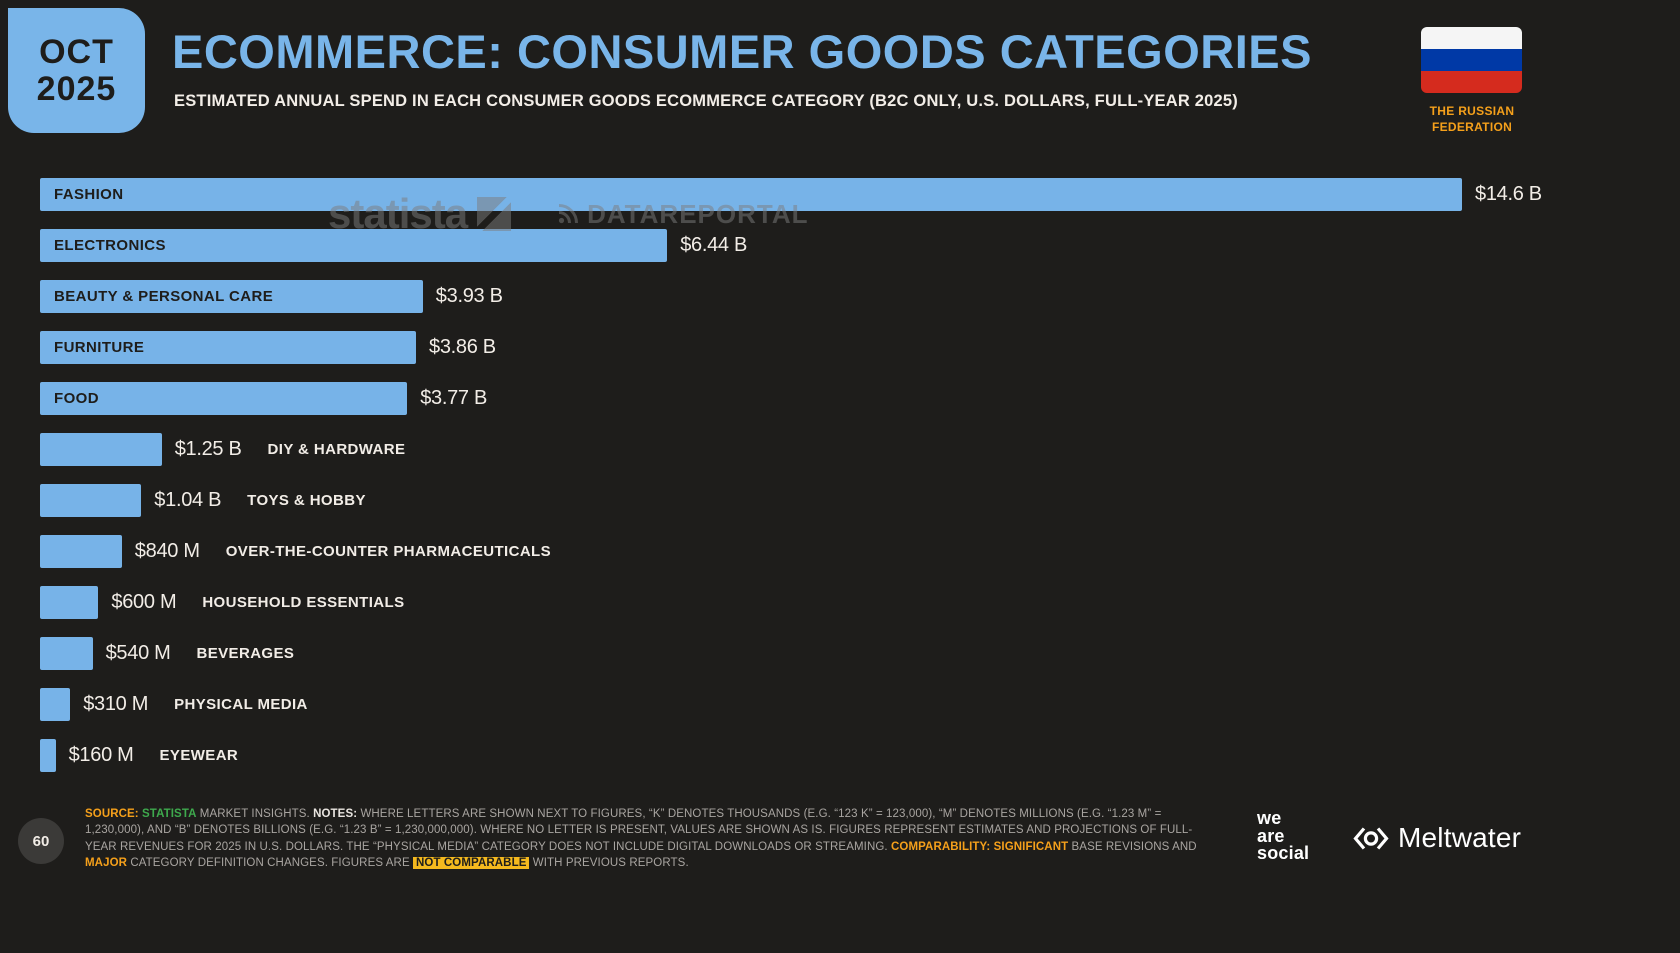 This screenshot has height=953, width=1680. Describe the element at coordinates (850, 653) in the screenshot. I see `bar-row: $540 M BEVERAGES` at that location.